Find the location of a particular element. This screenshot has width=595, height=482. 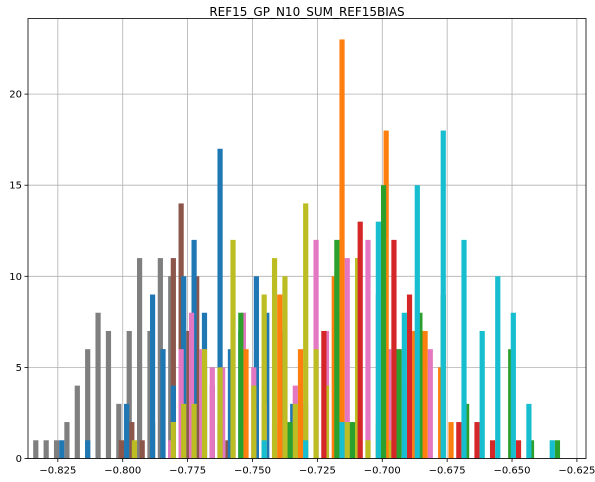

x-tick-label: −0.675 is located at coordinates (447, 471).